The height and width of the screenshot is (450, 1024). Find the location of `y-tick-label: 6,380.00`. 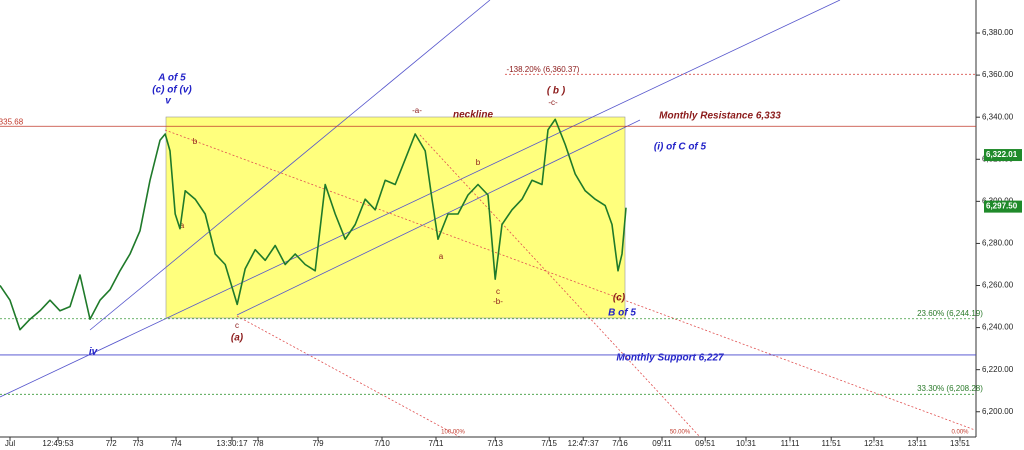

y-tick-label: 6,380.00 is located at coordinates (998, 32).